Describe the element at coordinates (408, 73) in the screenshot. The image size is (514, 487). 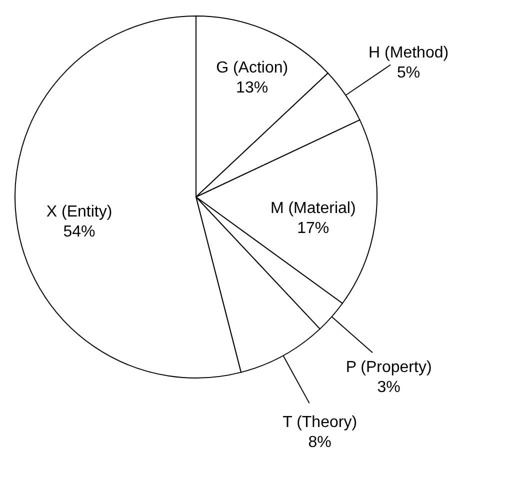
I see `data-label: 5%` at that location.